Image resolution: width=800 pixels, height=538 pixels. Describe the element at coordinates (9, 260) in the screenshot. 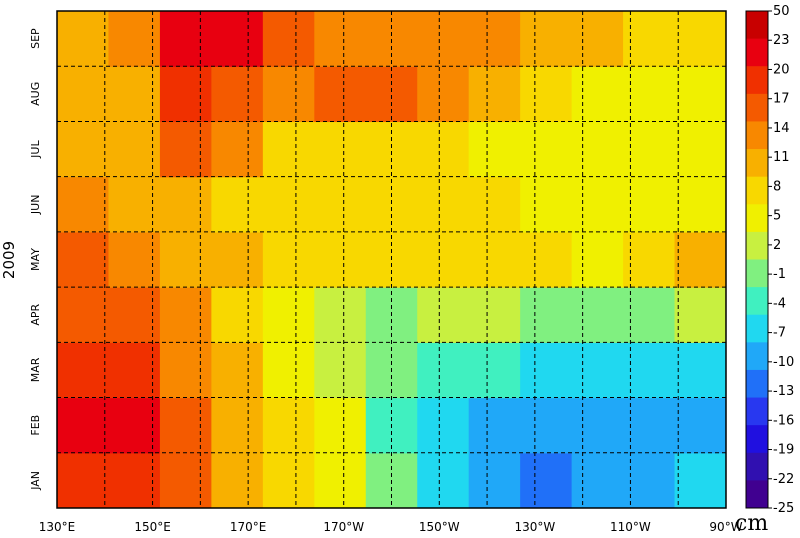

I see `y-axis-title: 2009` at that location.